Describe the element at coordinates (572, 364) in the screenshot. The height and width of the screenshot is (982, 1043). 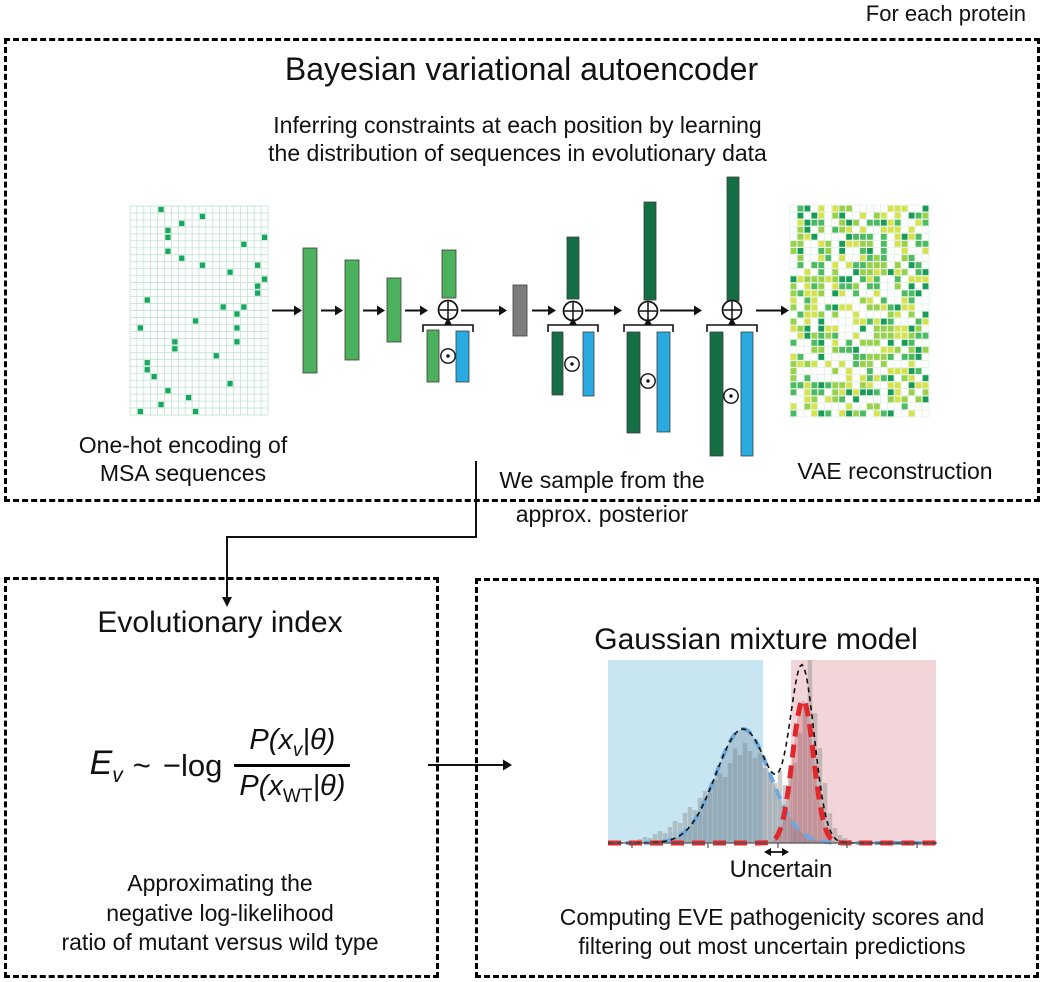
I see `circled-dot-icon` at that location.